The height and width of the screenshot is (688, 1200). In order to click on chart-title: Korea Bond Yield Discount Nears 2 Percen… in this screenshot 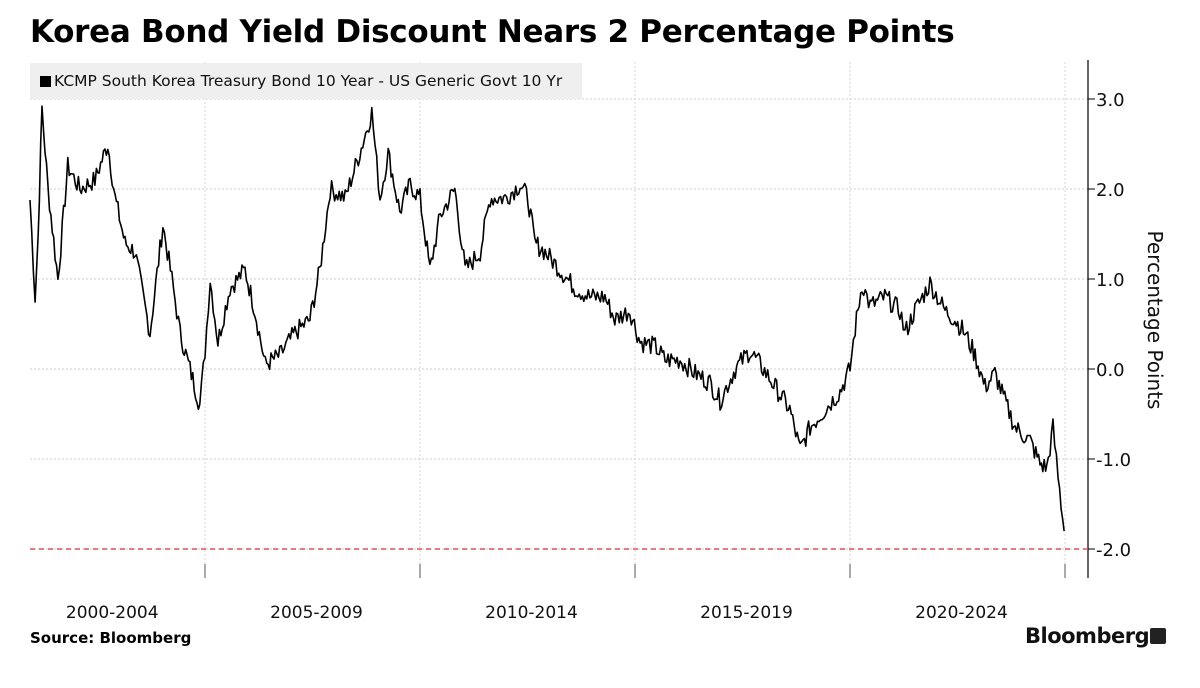, I will do `click(492, 32)`.